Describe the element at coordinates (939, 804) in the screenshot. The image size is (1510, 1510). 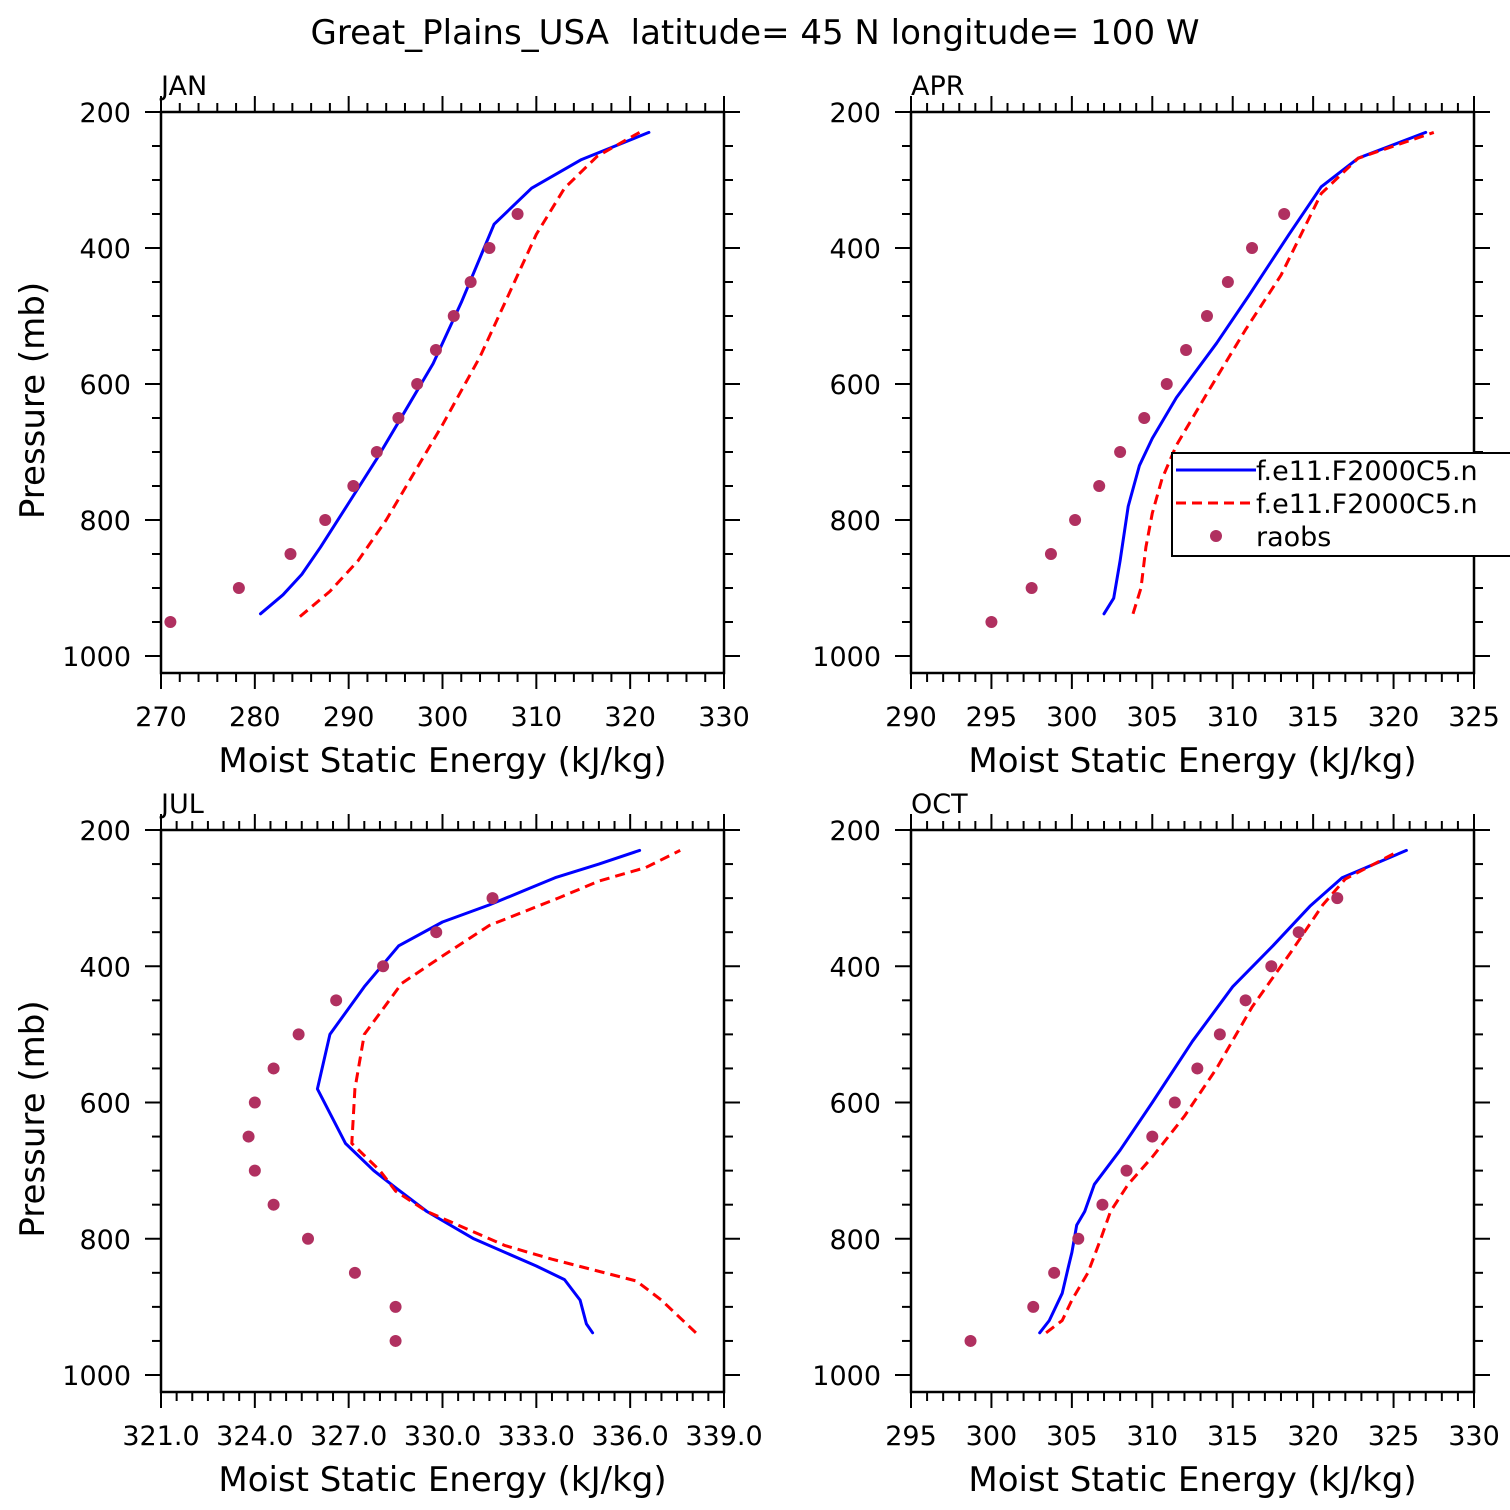
I see `panel-label: OCT` at that location.